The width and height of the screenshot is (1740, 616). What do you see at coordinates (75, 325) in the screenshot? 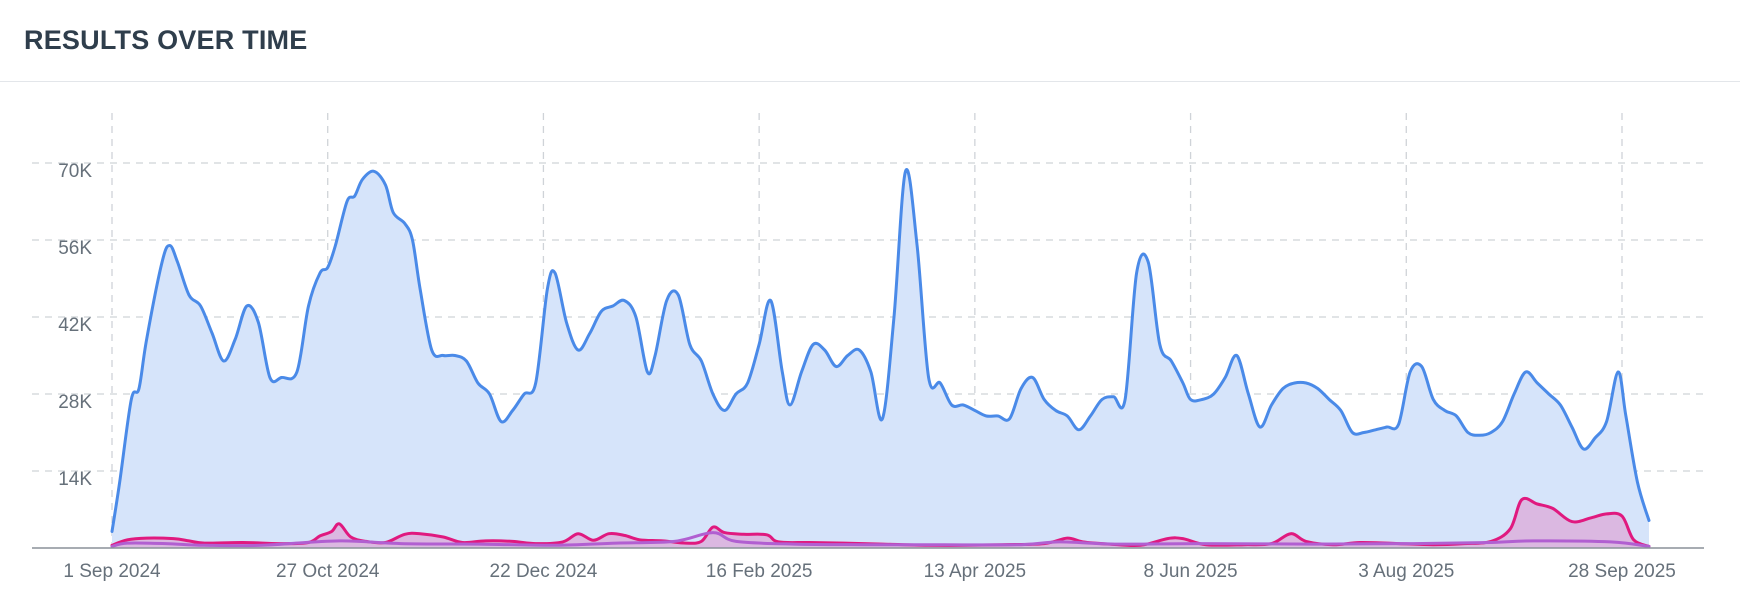
I see `y-tick-label: 42K` at bounding box center [75, 325].